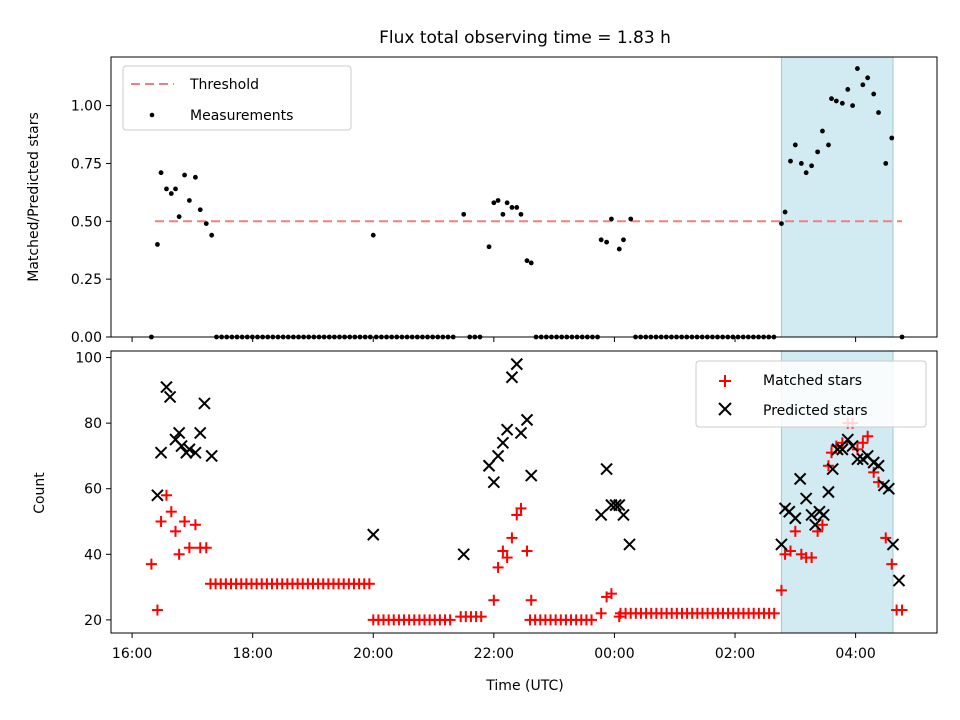 This screenshot has width=960, height=720. I want to click on legend-predicted-swatch, so click(725, 409).